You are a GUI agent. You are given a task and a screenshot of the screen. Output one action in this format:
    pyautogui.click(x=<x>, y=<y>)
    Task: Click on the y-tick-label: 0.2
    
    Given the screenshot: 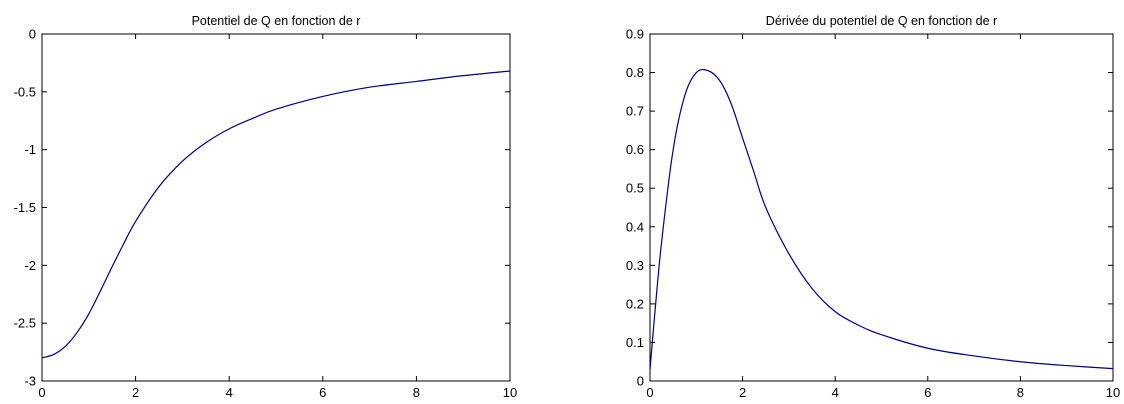 What is the action you would take?
    pyautogui.click(x=635, y=303)
    